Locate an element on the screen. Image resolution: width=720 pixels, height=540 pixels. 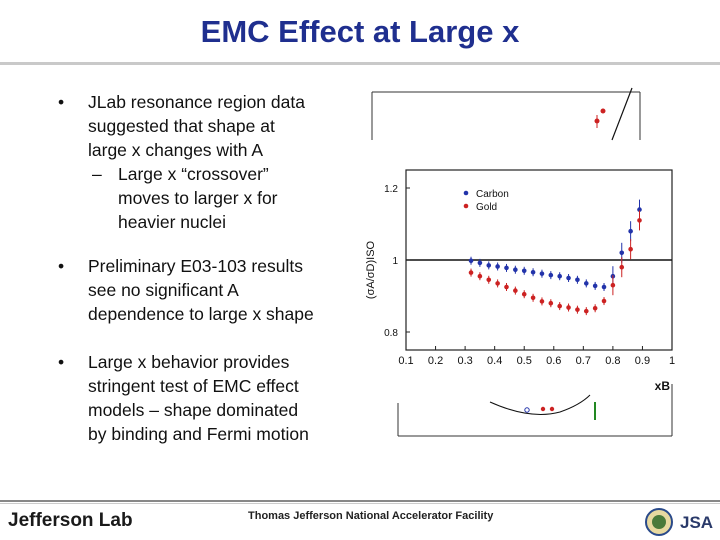
x-tick-label: 0.3 is located at coordinates (464, 361).